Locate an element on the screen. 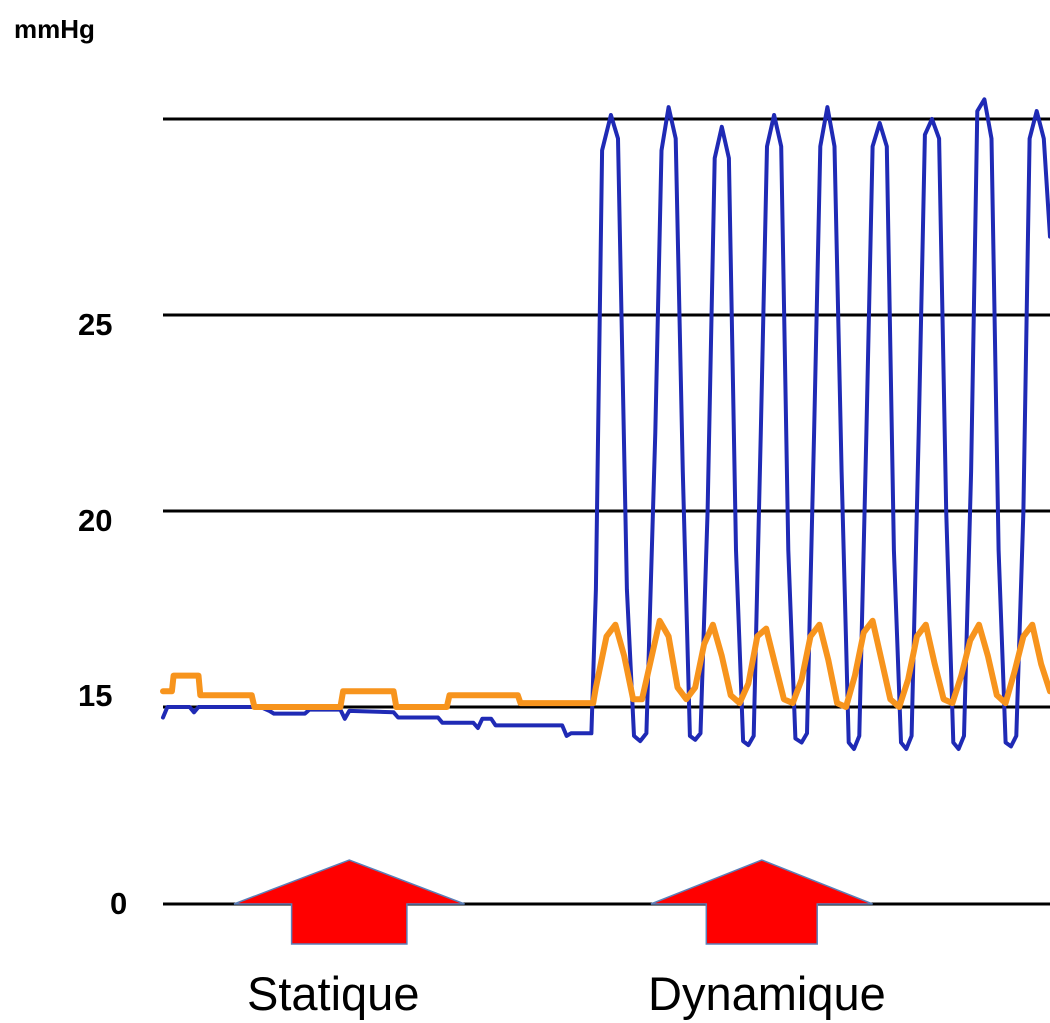  phase-arrow-statique is located at coordinates (349, 902).